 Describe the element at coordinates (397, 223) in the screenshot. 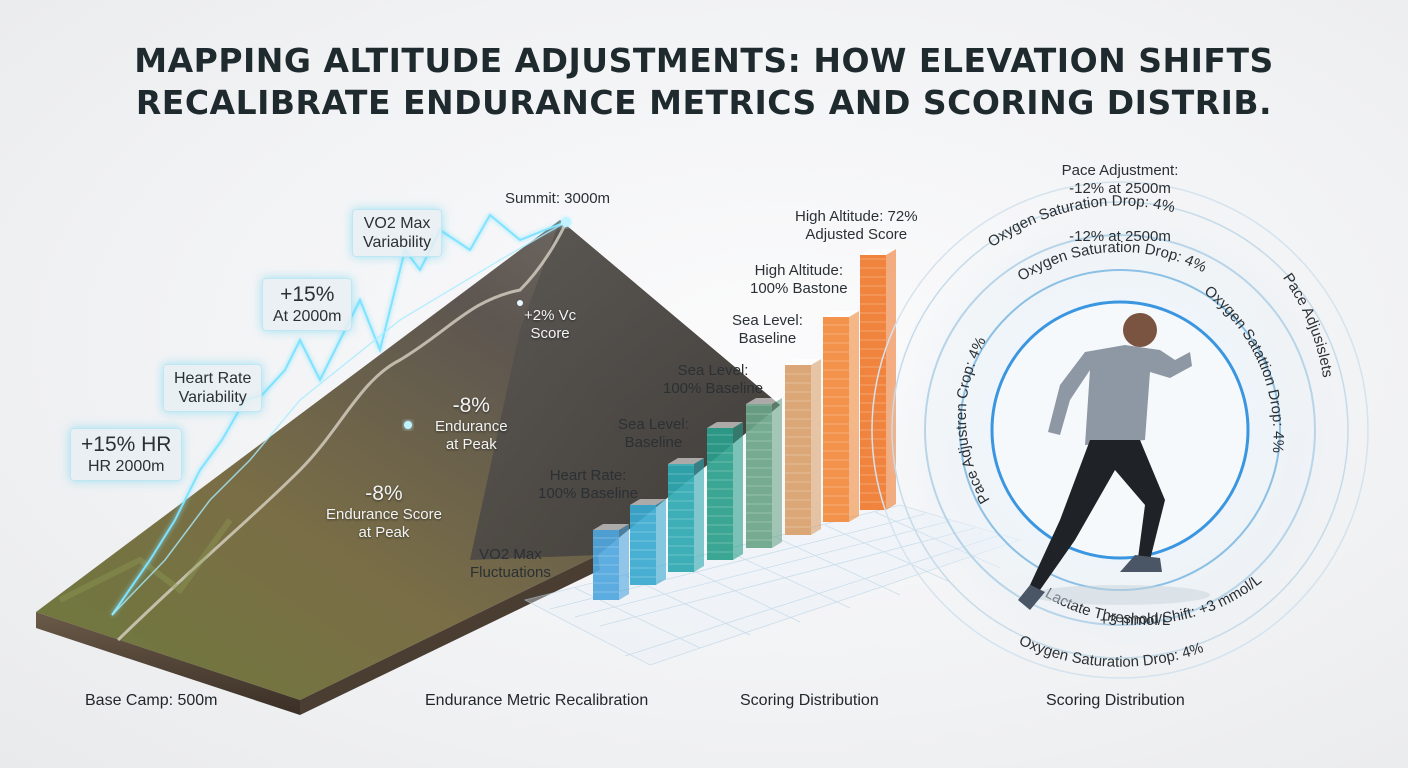

I see `vo2-box-line1: VO2 Max` at that location.